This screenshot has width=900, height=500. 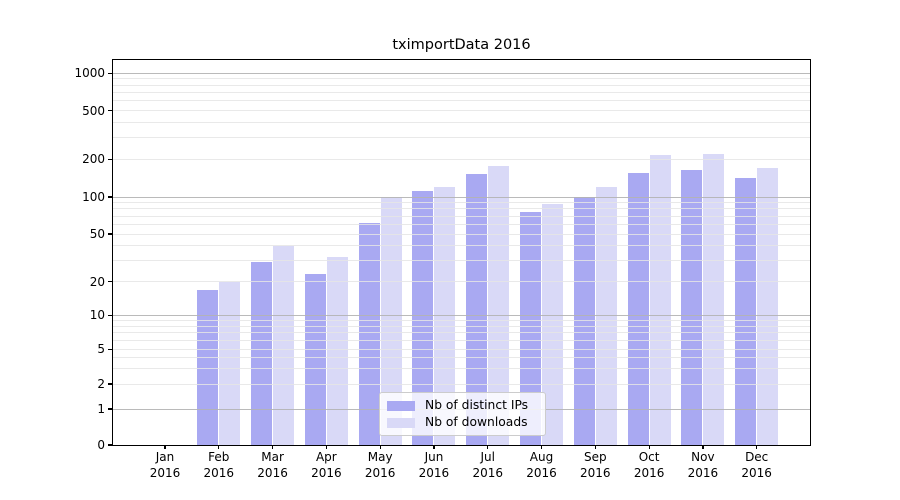 I want to click on bar-distinct-ips-apr, so click(x=315, y=359).